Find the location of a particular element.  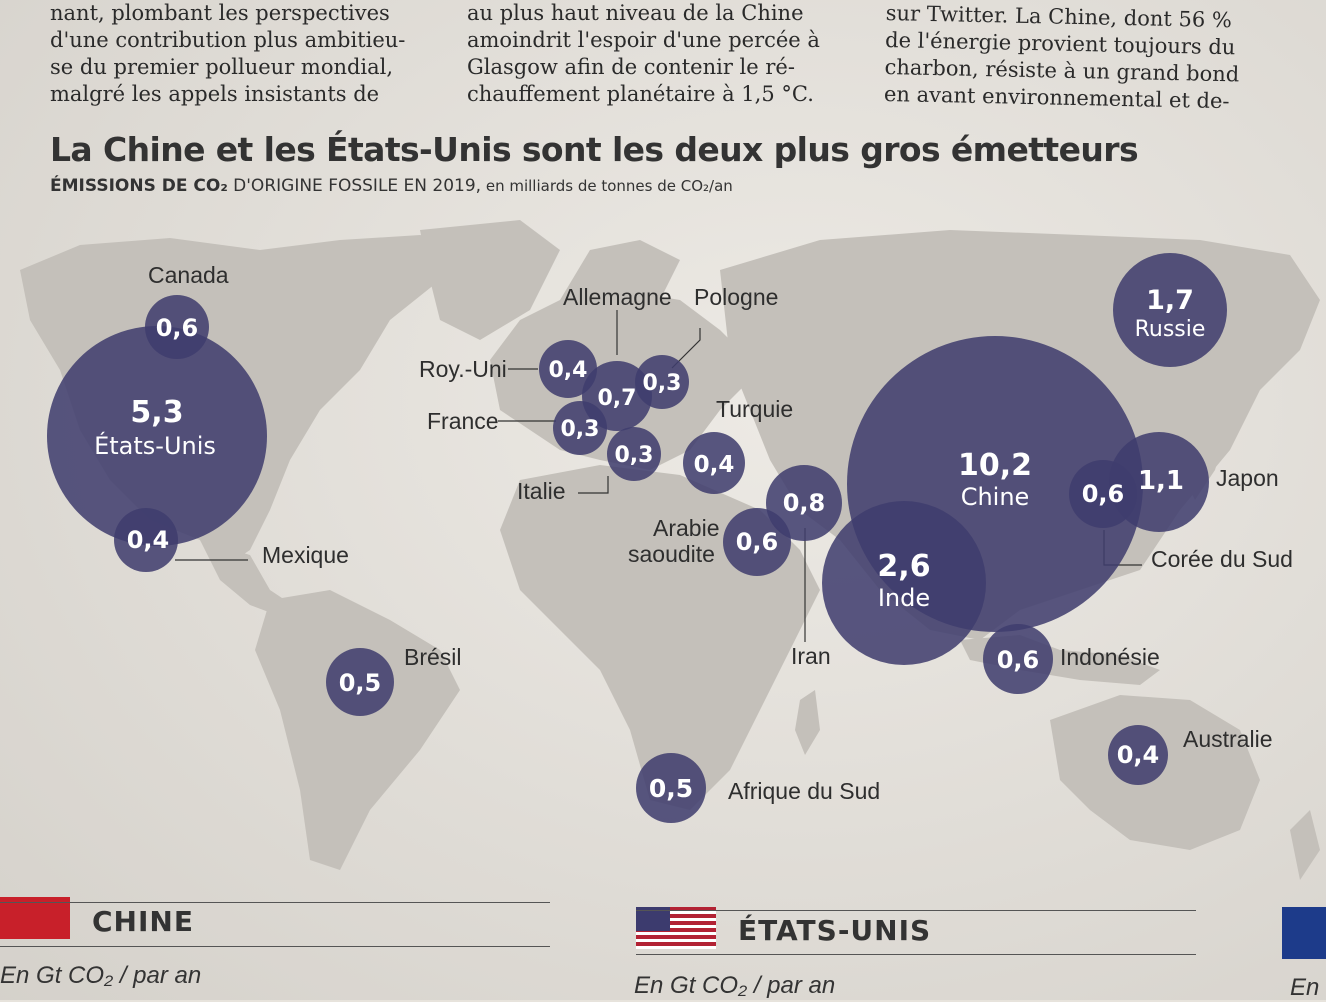

bubble-iran is located at coordinates (804, 503).